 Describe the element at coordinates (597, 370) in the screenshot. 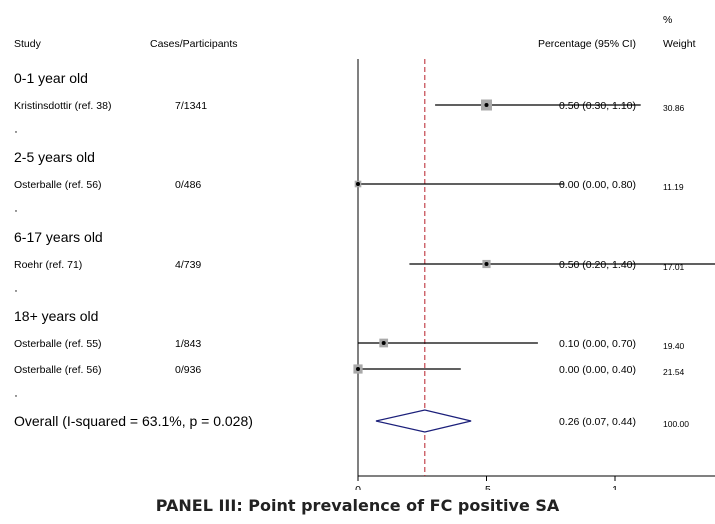

I see `study-ci-text: 0.00 (0.00, 0.40)` at that location.